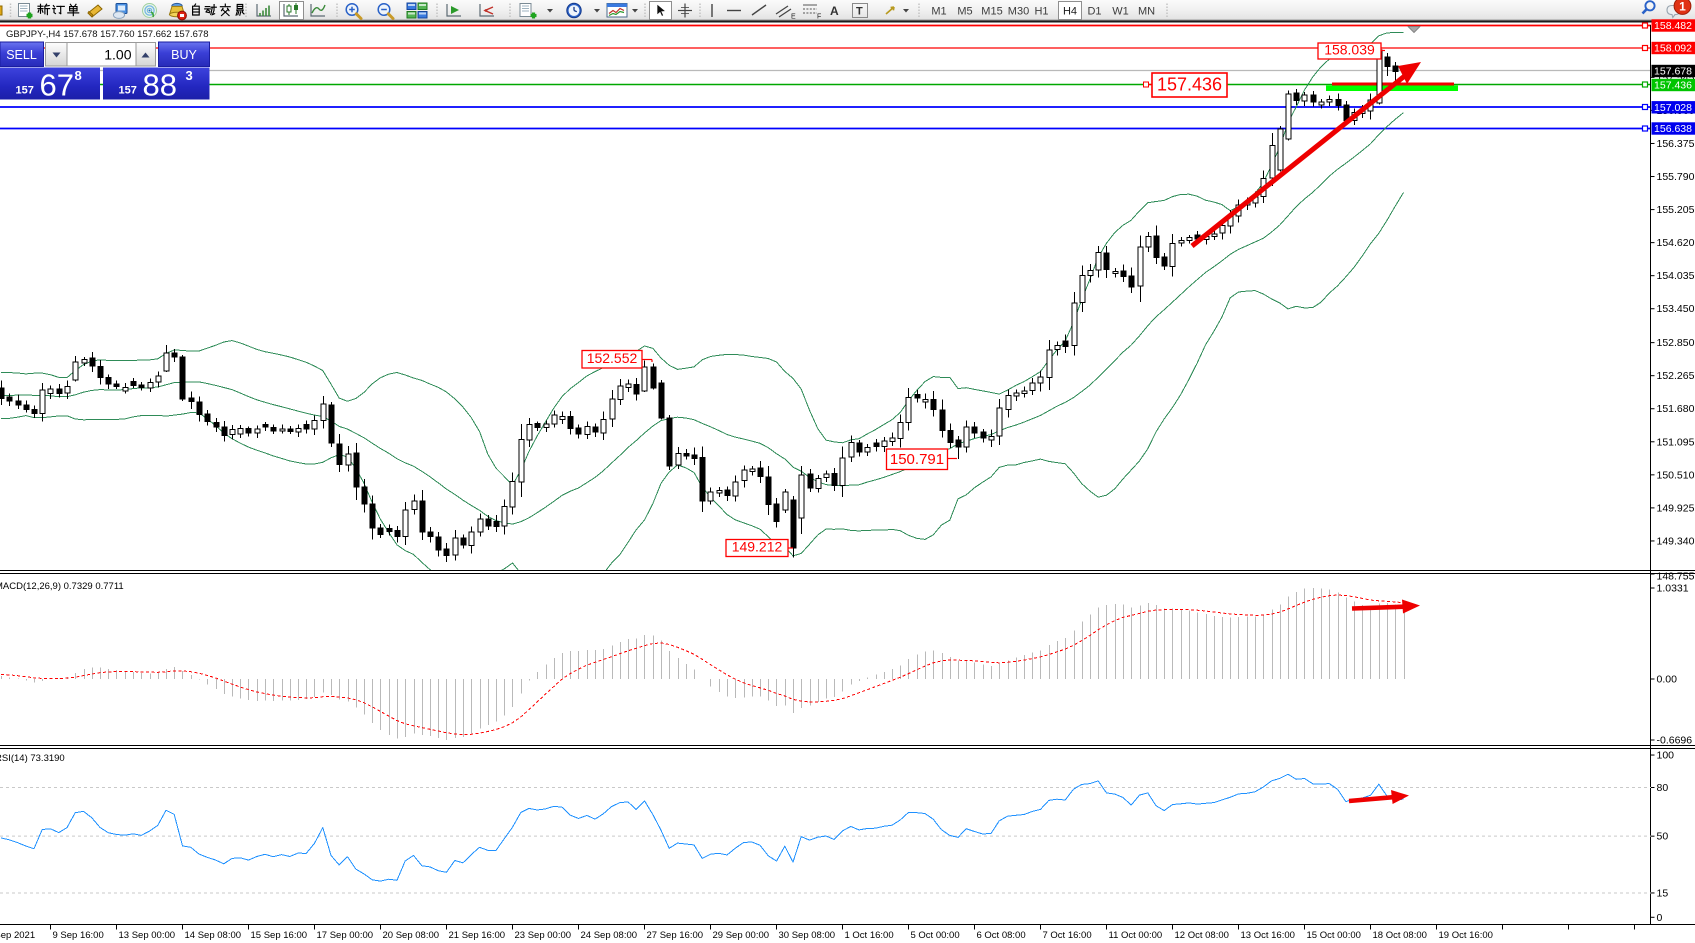 This screenshot has height=943, width=1695. What do you see at coordinates (543, 935) in the screenshot?
I see `svg-text: 23 Sep 00:00` at bounding box center [543, 935].